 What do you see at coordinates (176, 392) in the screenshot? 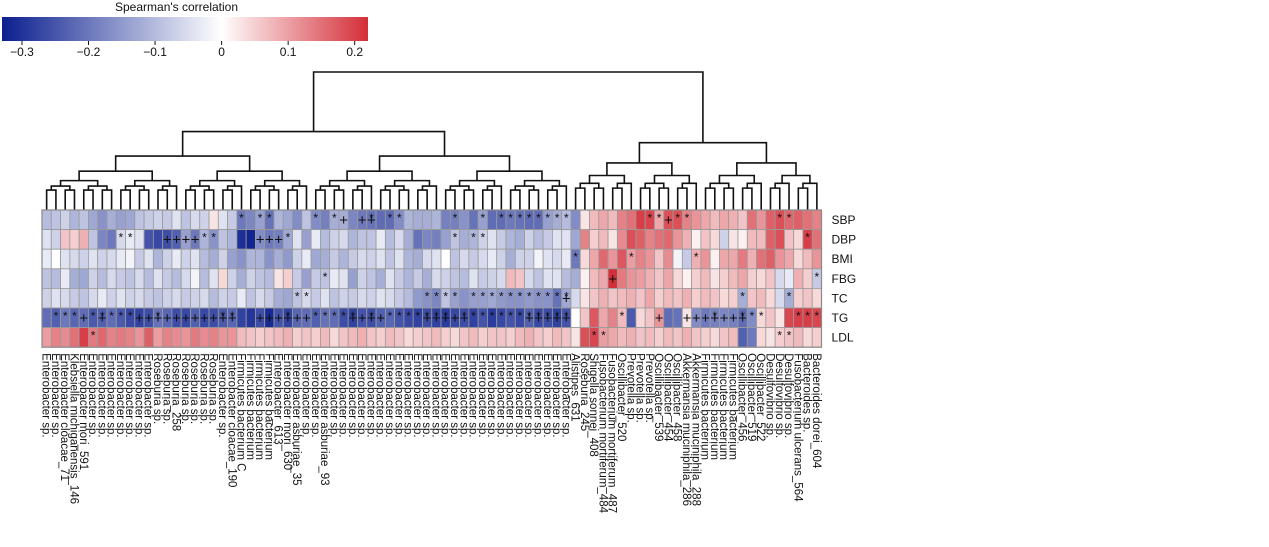
I see `column-label: Roseburia_258` at bounding box center [176, 392].